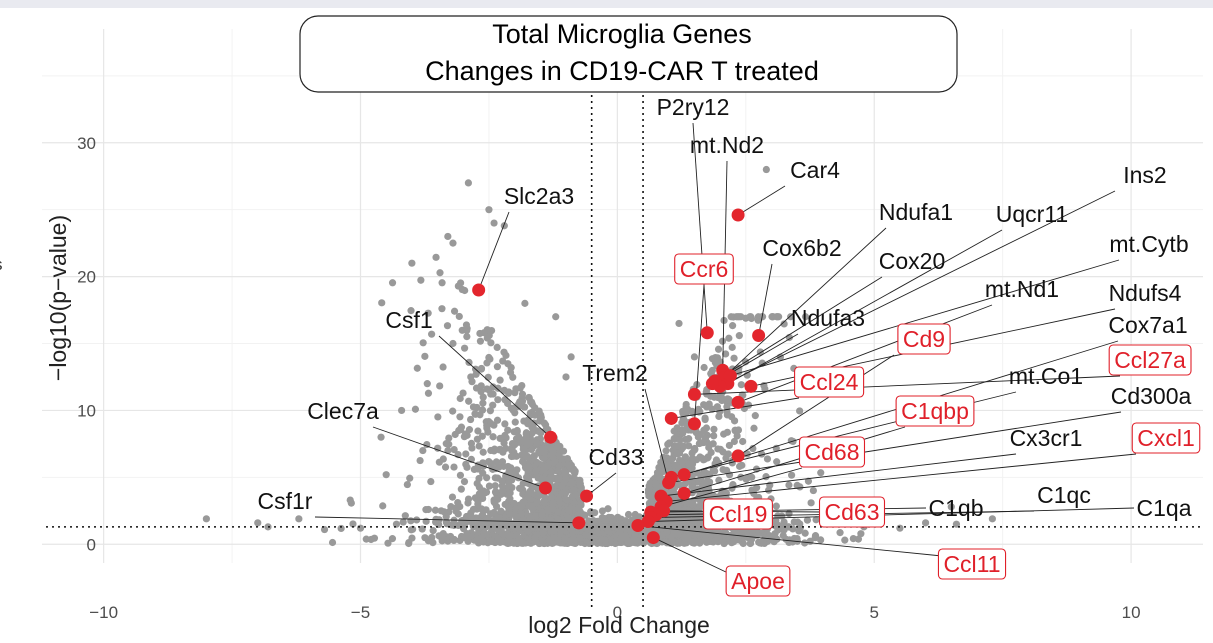  Describe the element at coordinates (1145, 293) in the screenshot. I see `gene-label: Ndufs4` at that location.